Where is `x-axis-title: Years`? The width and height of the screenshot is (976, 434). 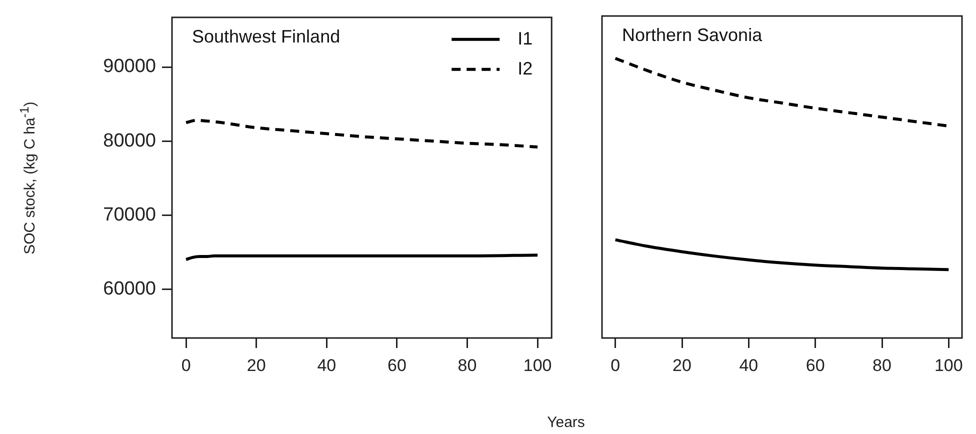 x-axis-title: Years is located at coordinates (566, 422).